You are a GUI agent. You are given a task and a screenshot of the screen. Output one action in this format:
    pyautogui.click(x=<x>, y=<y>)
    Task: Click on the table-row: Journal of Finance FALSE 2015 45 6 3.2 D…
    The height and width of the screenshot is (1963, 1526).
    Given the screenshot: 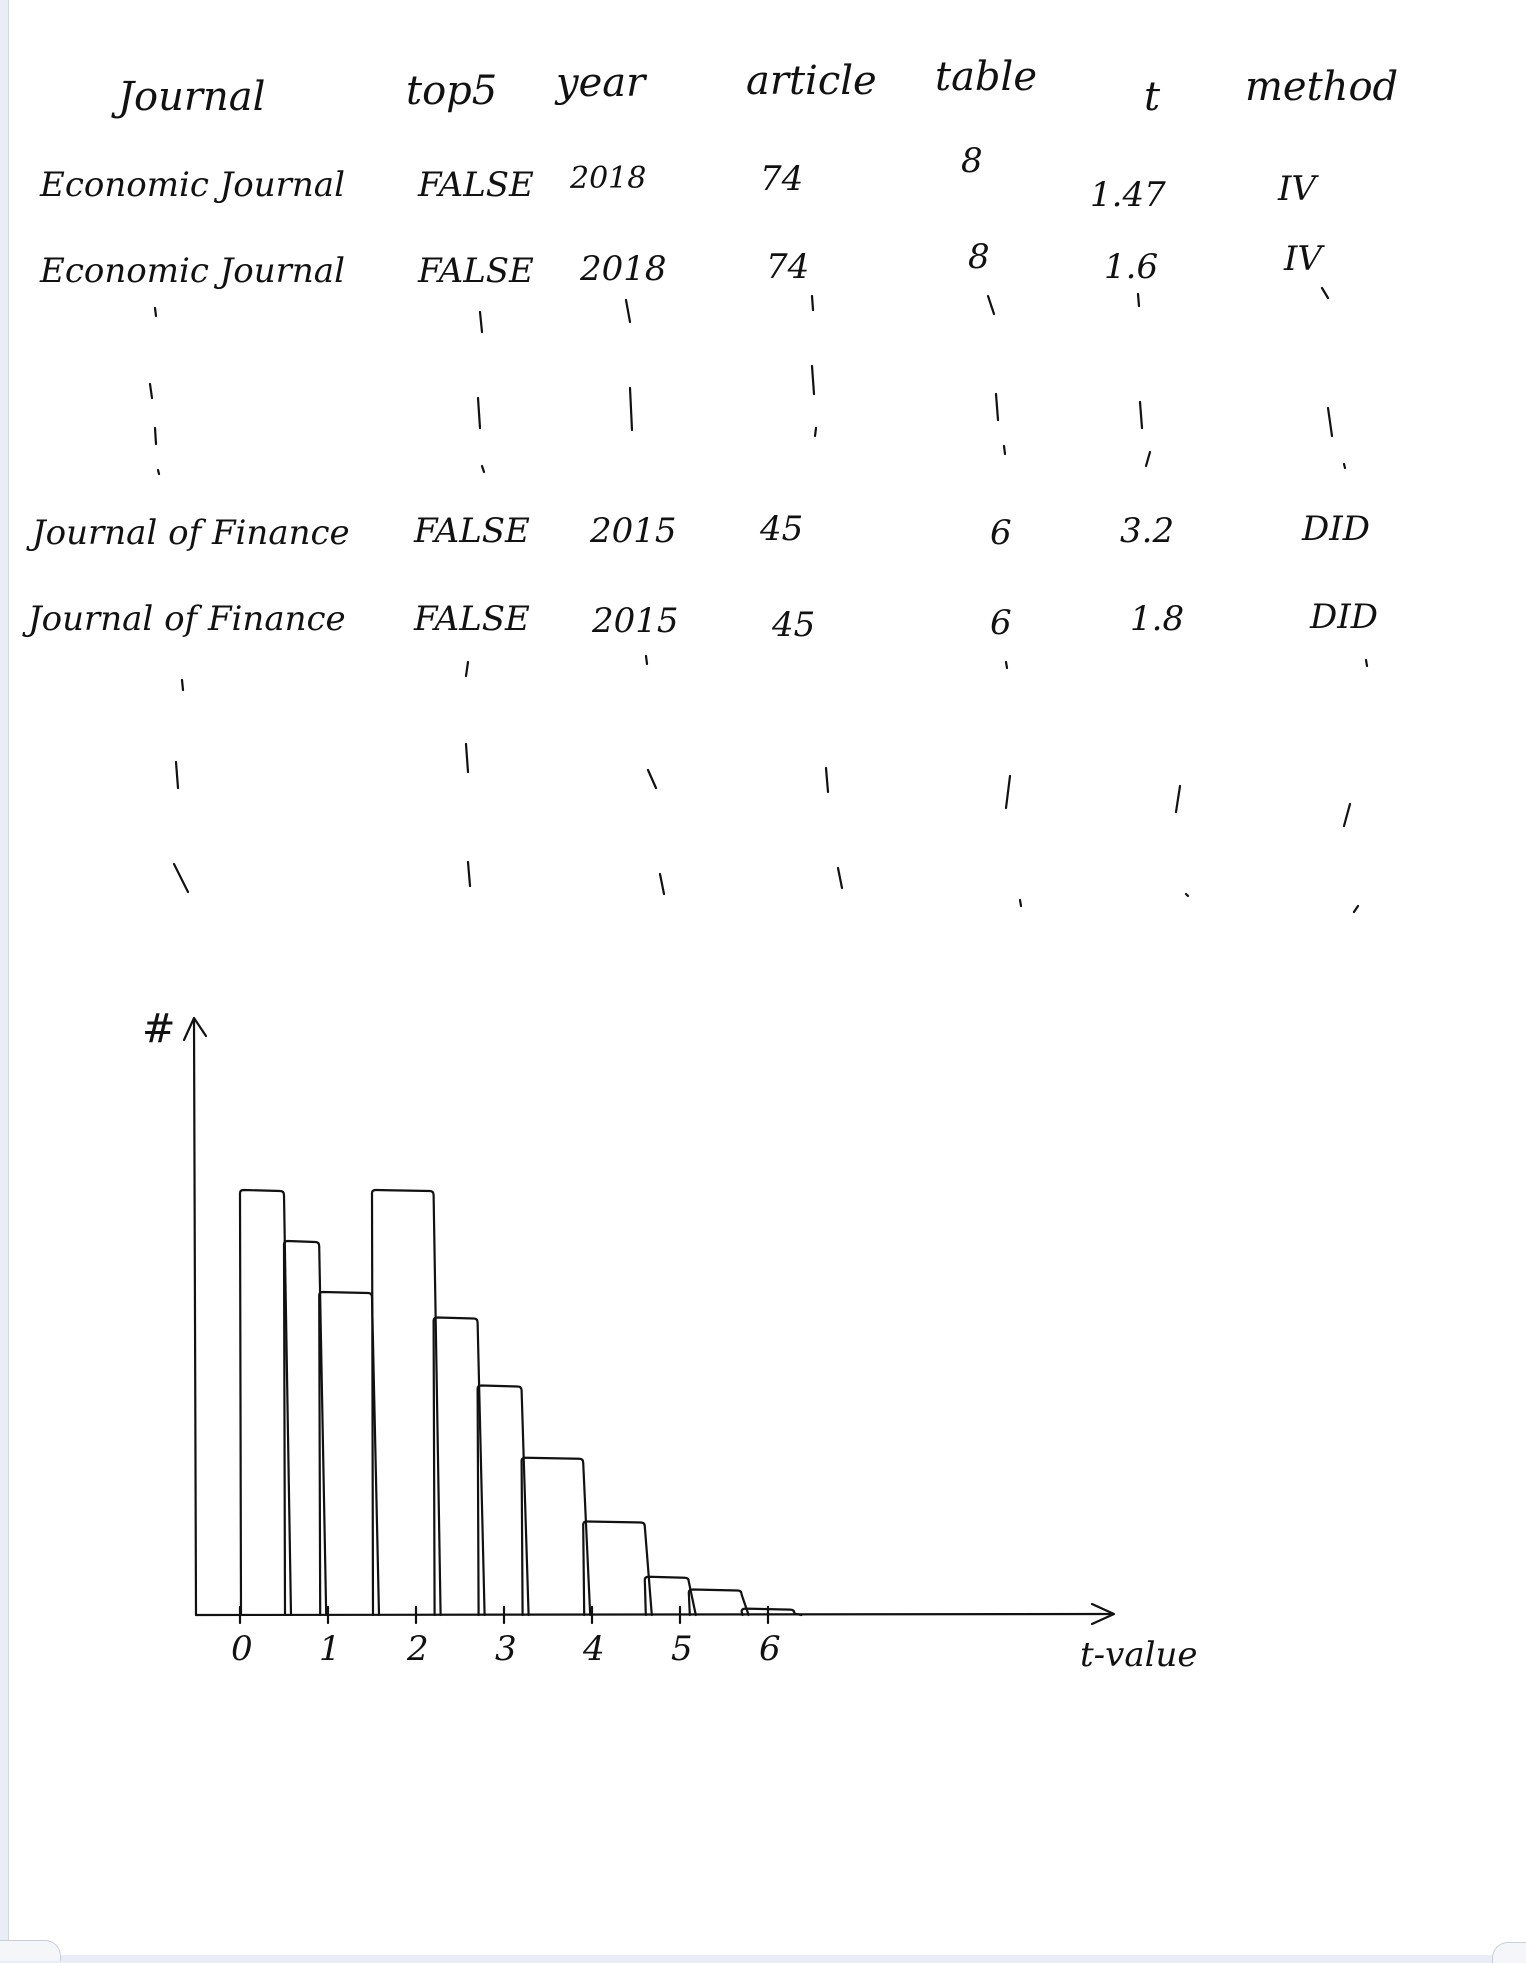 What is the action you would take?
    pyautogui.click(x=698, y=531)
    